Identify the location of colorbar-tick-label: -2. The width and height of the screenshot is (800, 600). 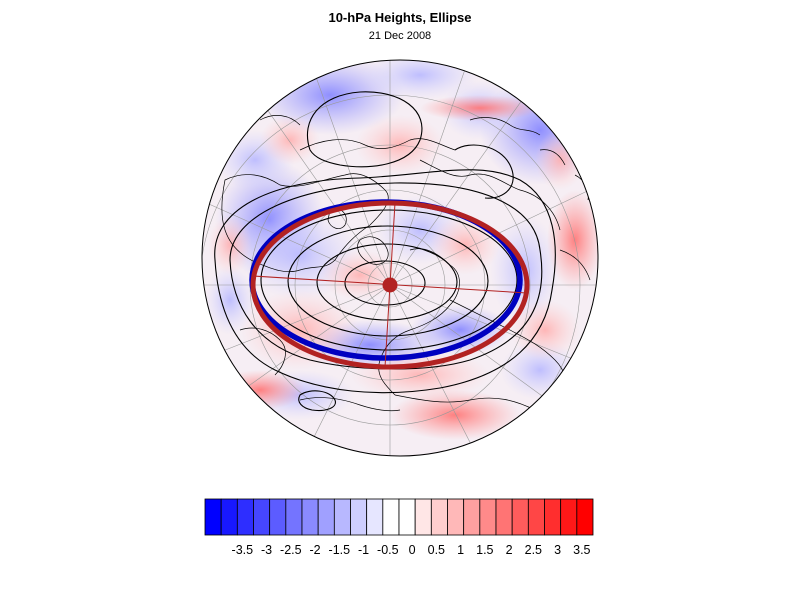
(315, 550).